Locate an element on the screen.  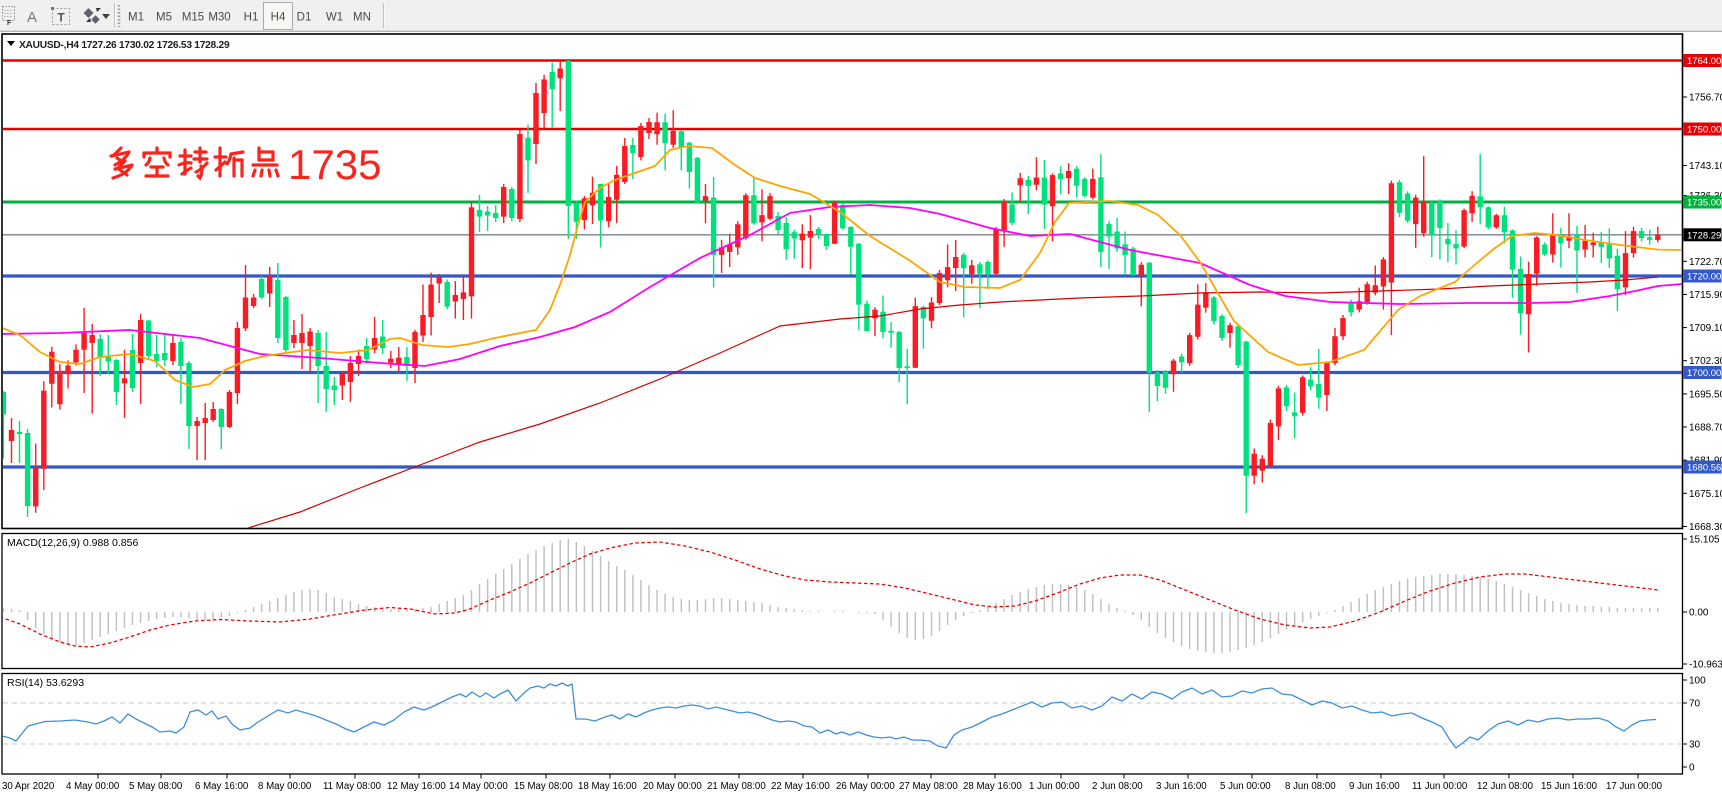
svg-text: 1750.00 is located at coordinates (1704, 130).